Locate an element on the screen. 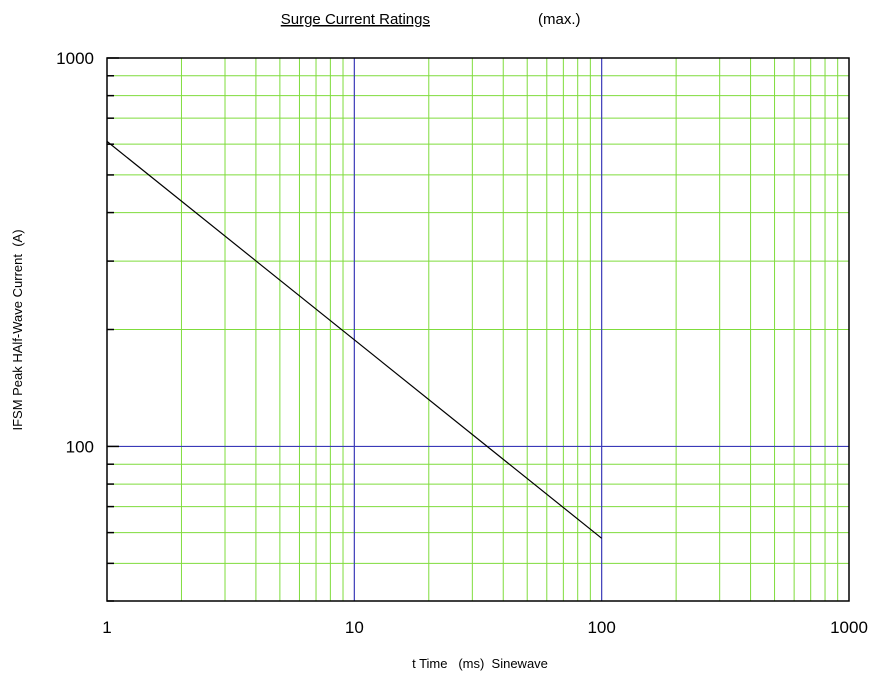 Image resolution: width=877 pixels, height=679 pixels. y-tick-label: 100 is located at coordinates (80, 446).